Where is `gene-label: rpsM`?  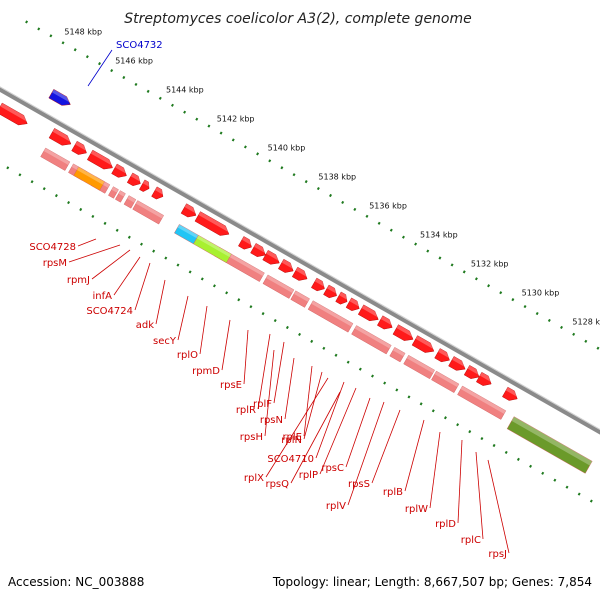 gene-label: rpsM is located at coordinates (55, 263).